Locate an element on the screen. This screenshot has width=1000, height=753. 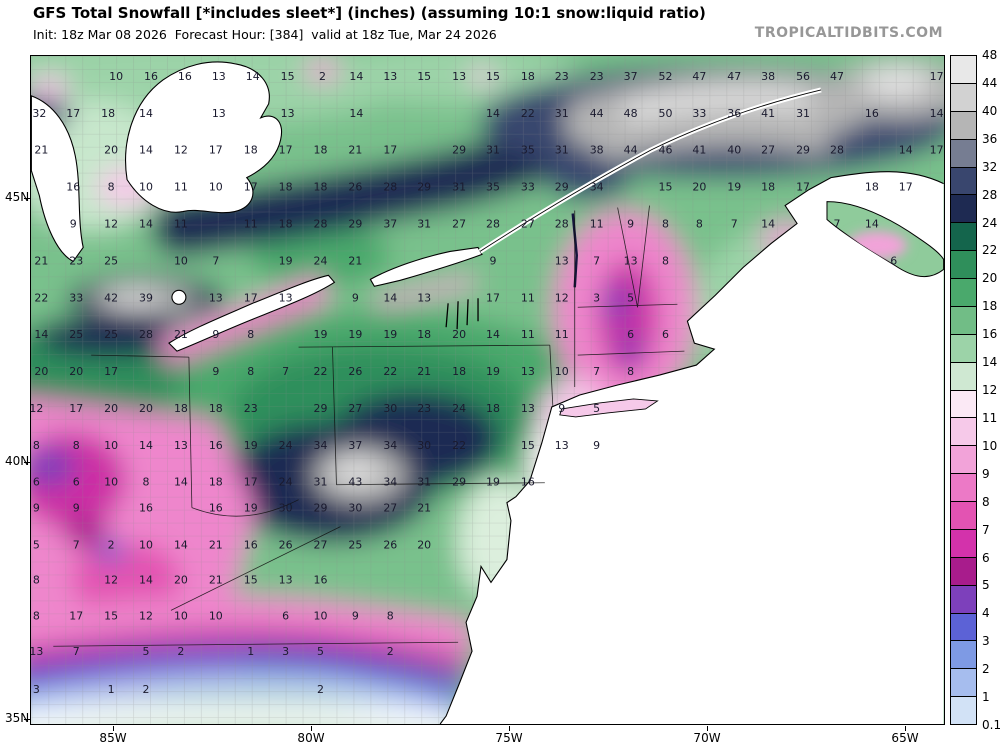
lat-tick-label: 45N is located at coordinates (17, 197).